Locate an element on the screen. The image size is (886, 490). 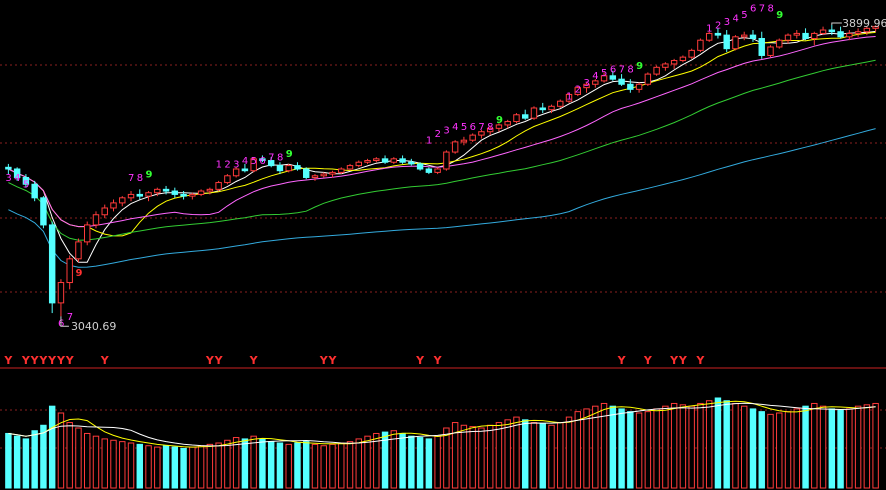
count-label: 5 is located at coordinates (26, 185).